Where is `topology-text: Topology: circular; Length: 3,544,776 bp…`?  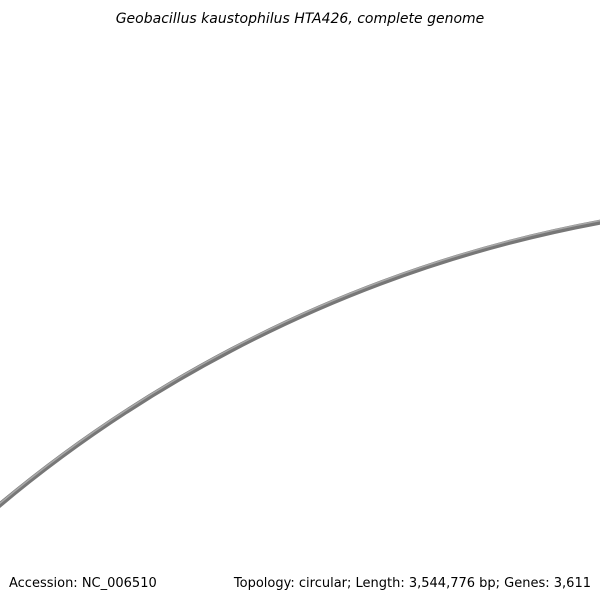
topology-text: Topology: circular; Length: 3,544,776 bp… is located at coordinates (412, 583).